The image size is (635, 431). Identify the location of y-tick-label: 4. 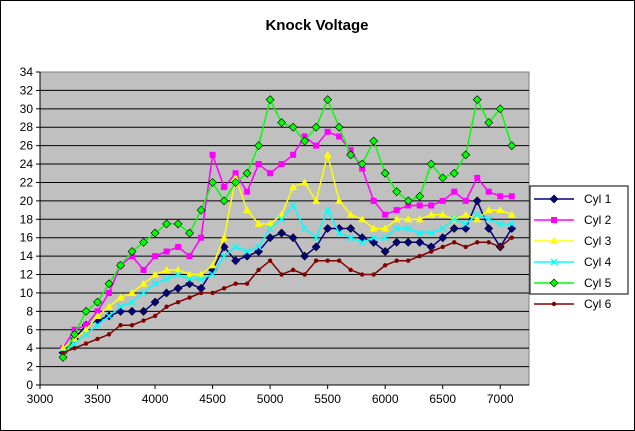
(29, 348).